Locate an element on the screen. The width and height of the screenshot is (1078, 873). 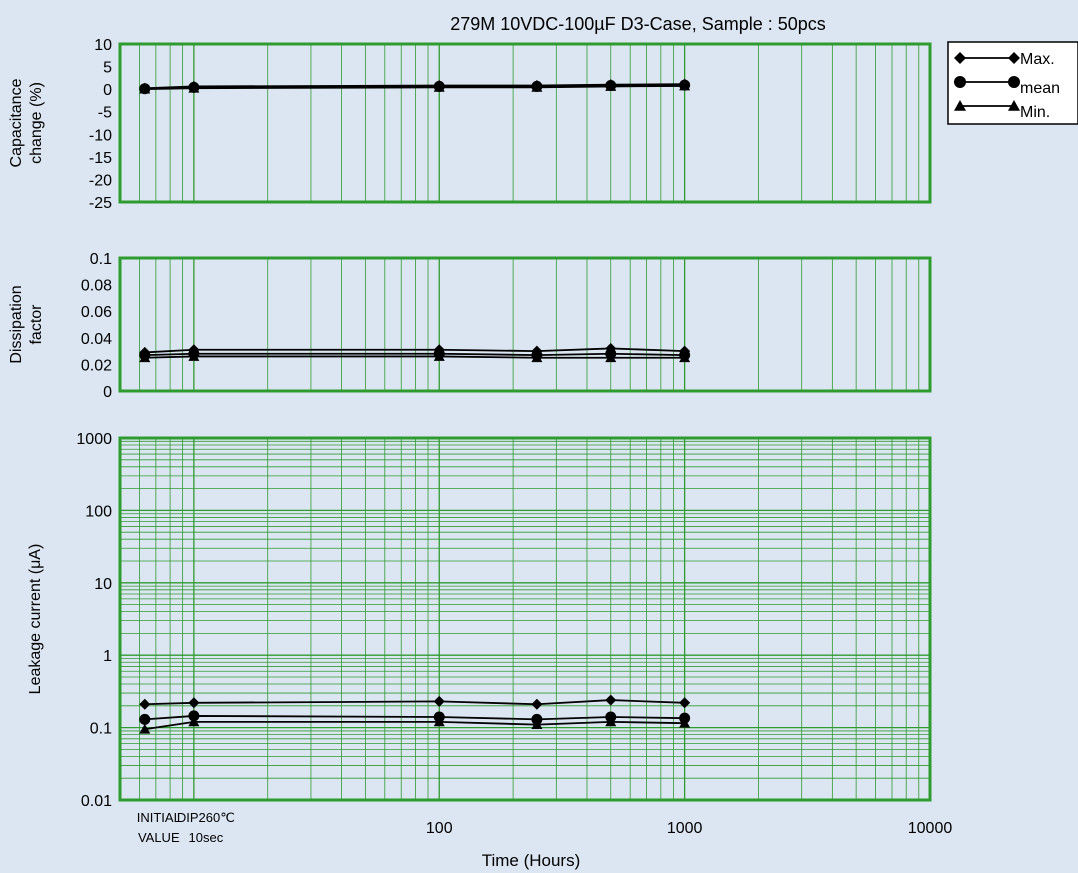
y-axis-label: factor is located at coordinates (36, 324).